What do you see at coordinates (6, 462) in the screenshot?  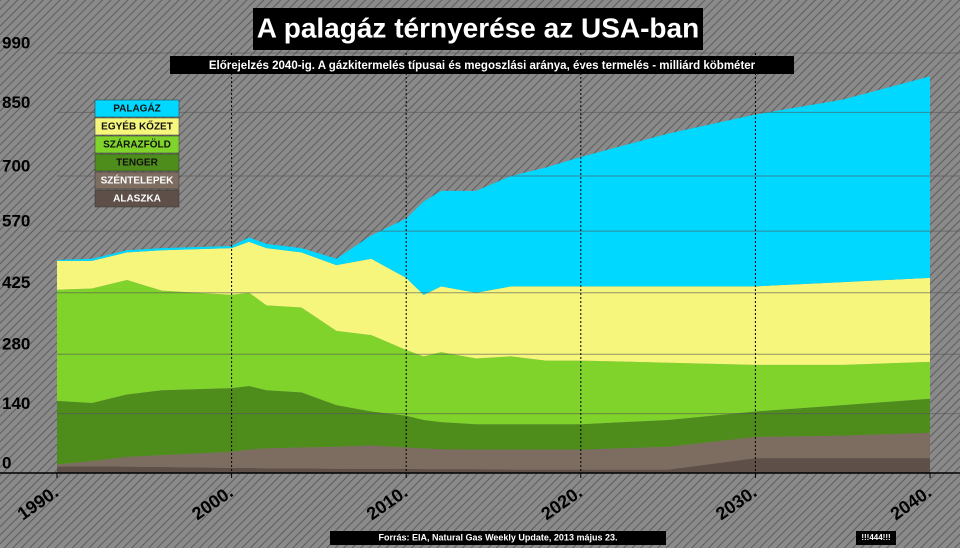 I see `y-tick-label: 0` at bounding box center [6, 462].